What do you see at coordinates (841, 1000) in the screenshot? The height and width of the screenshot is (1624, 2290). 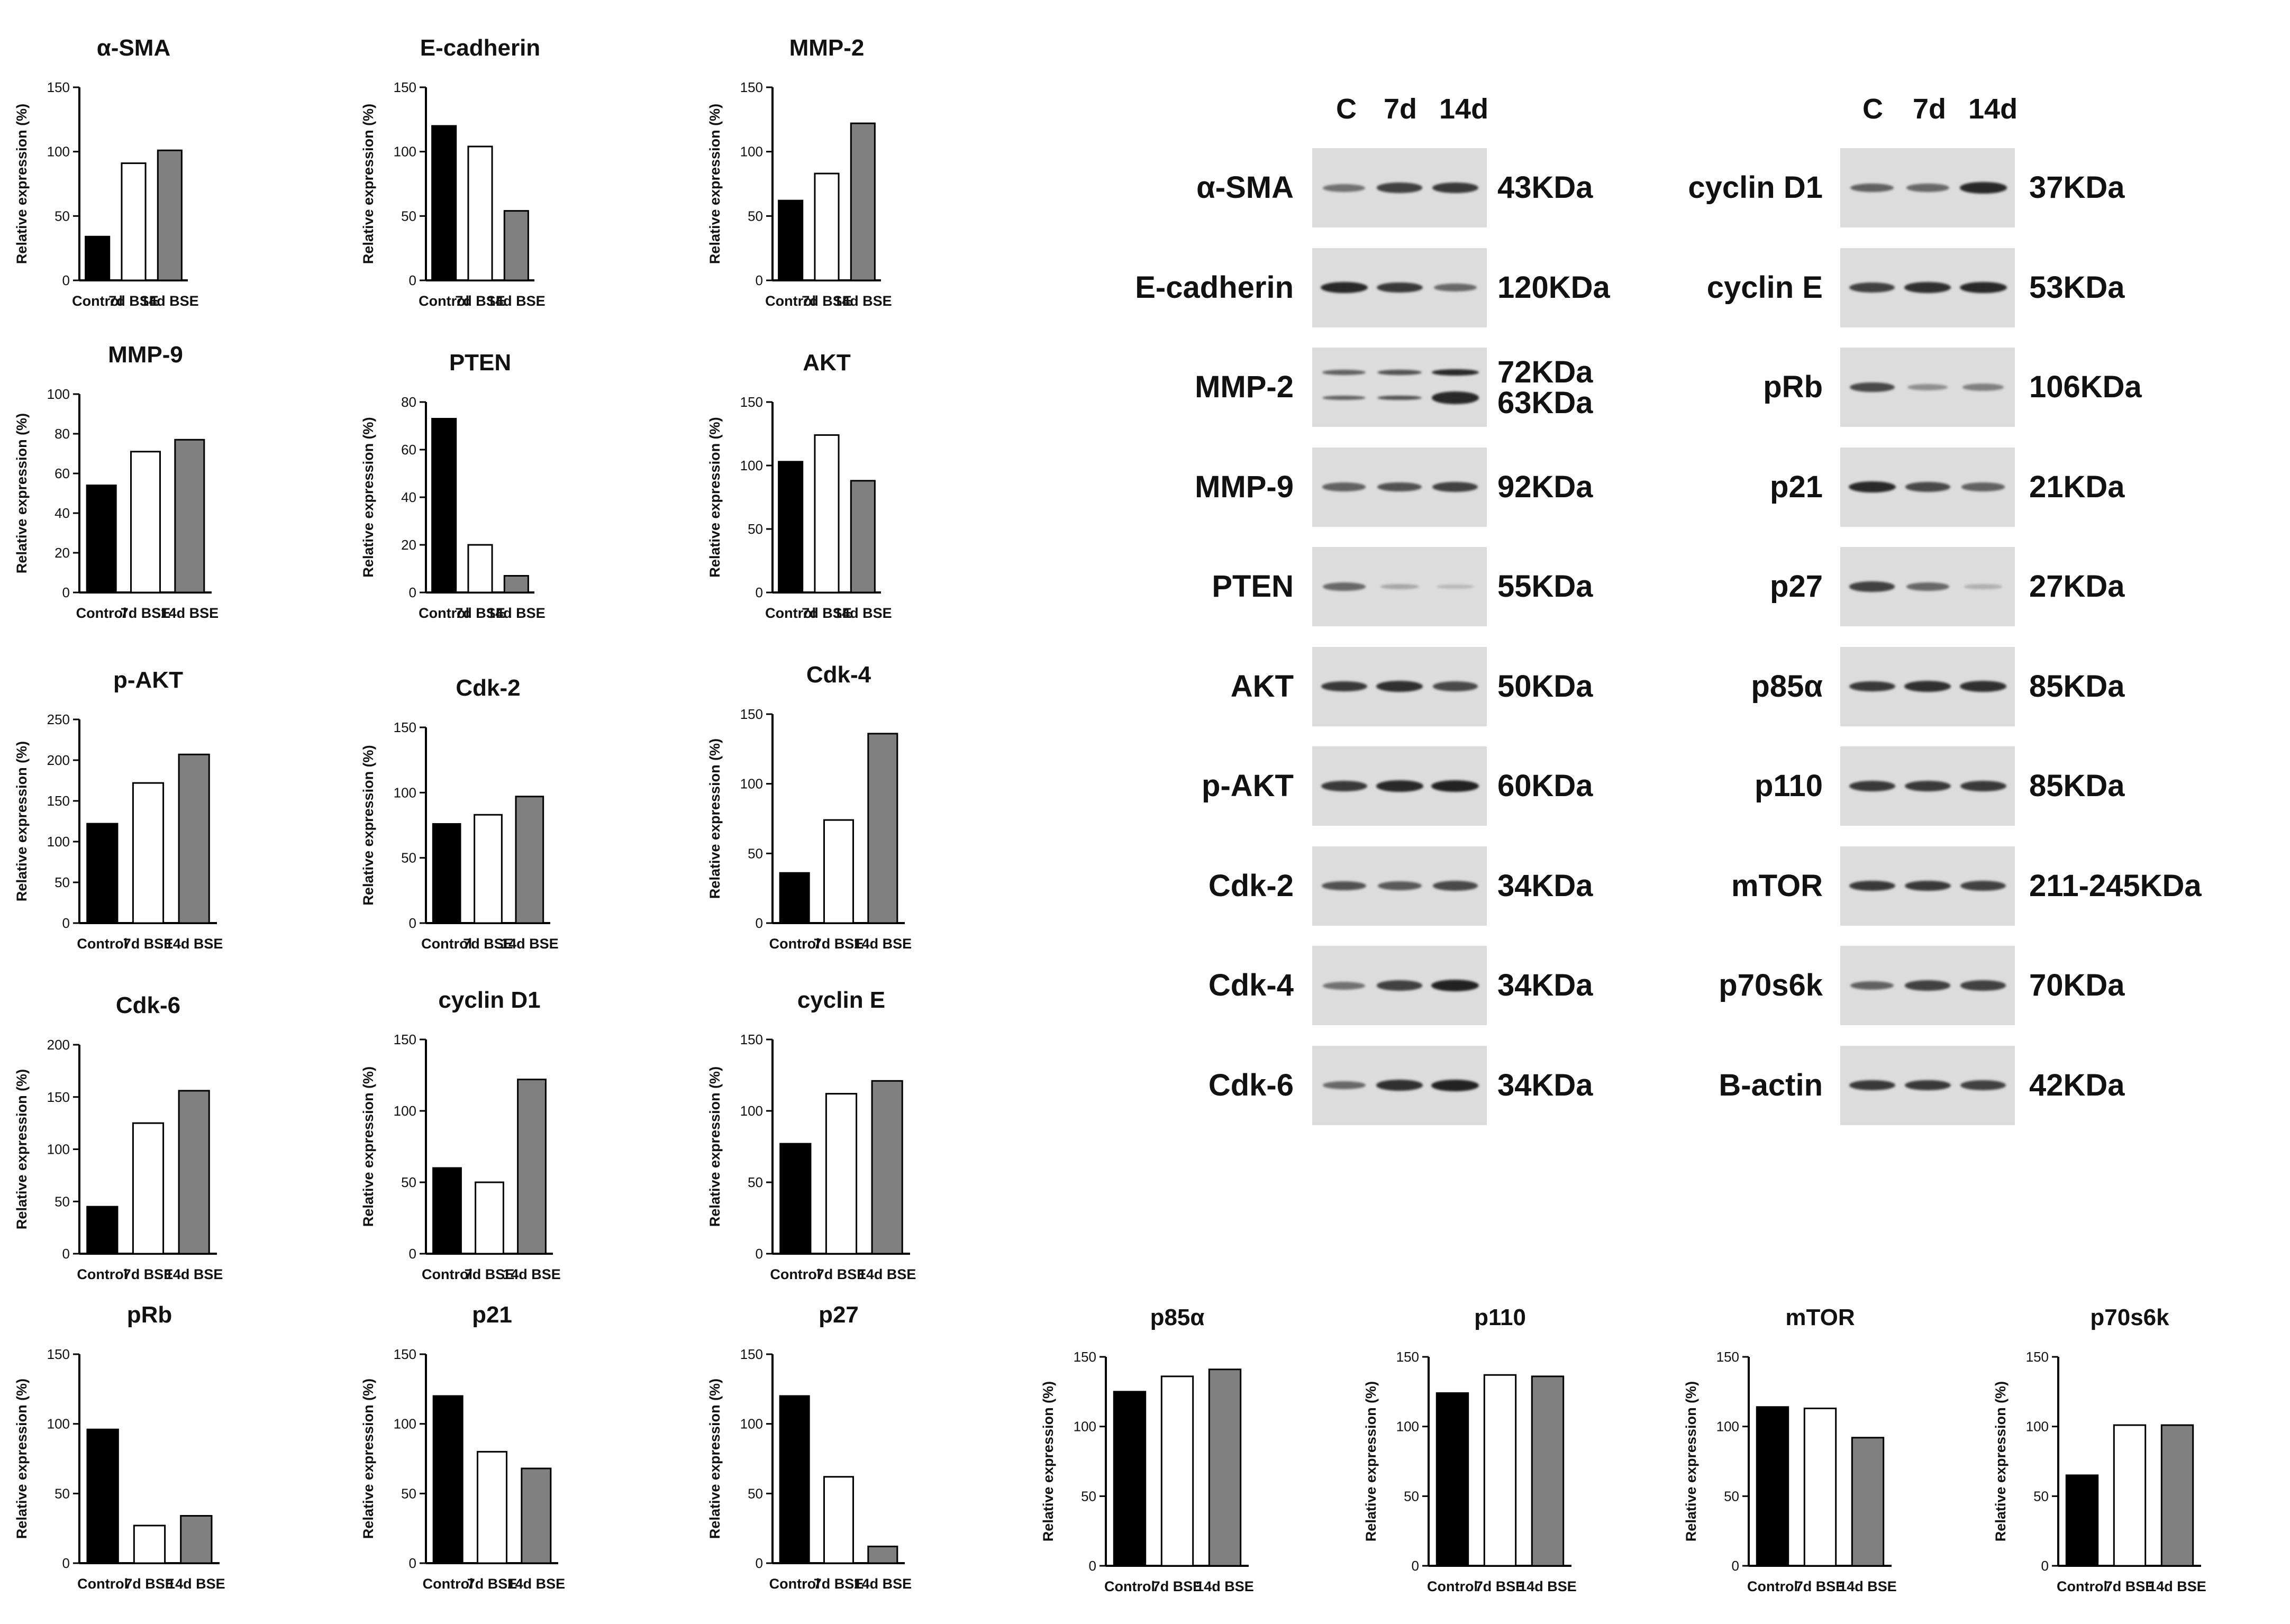 I see `chart-title: cyclin E` at bounding box center [841, 1000].